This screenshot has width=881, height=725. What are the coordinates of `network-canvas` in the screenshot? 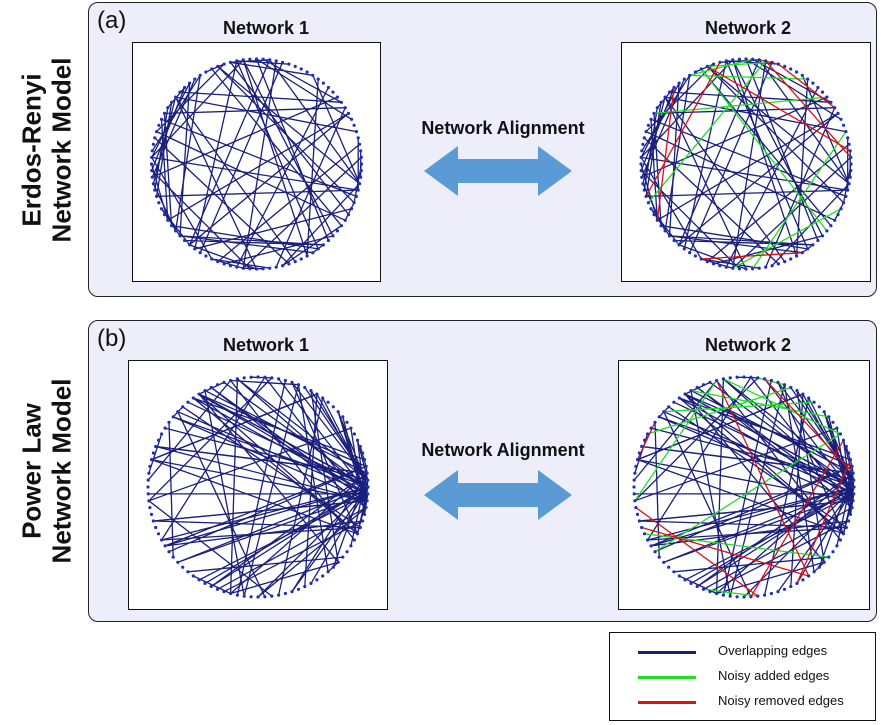 It's located at (258, 487).